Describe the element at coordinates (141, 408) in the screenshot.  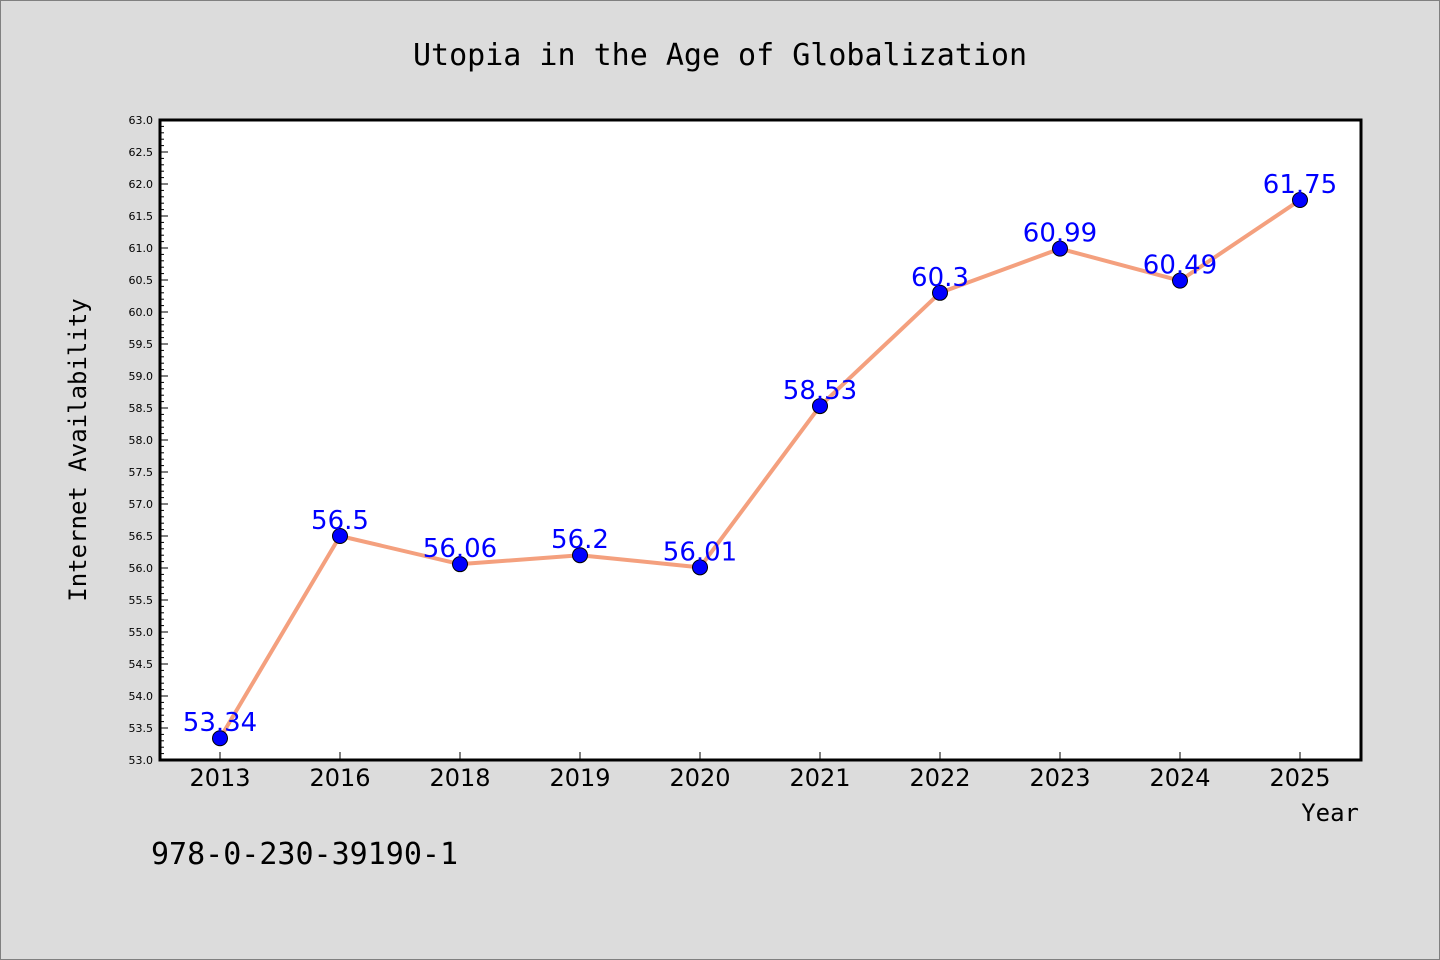
I see `y-tick-label: 58.5` at that location.